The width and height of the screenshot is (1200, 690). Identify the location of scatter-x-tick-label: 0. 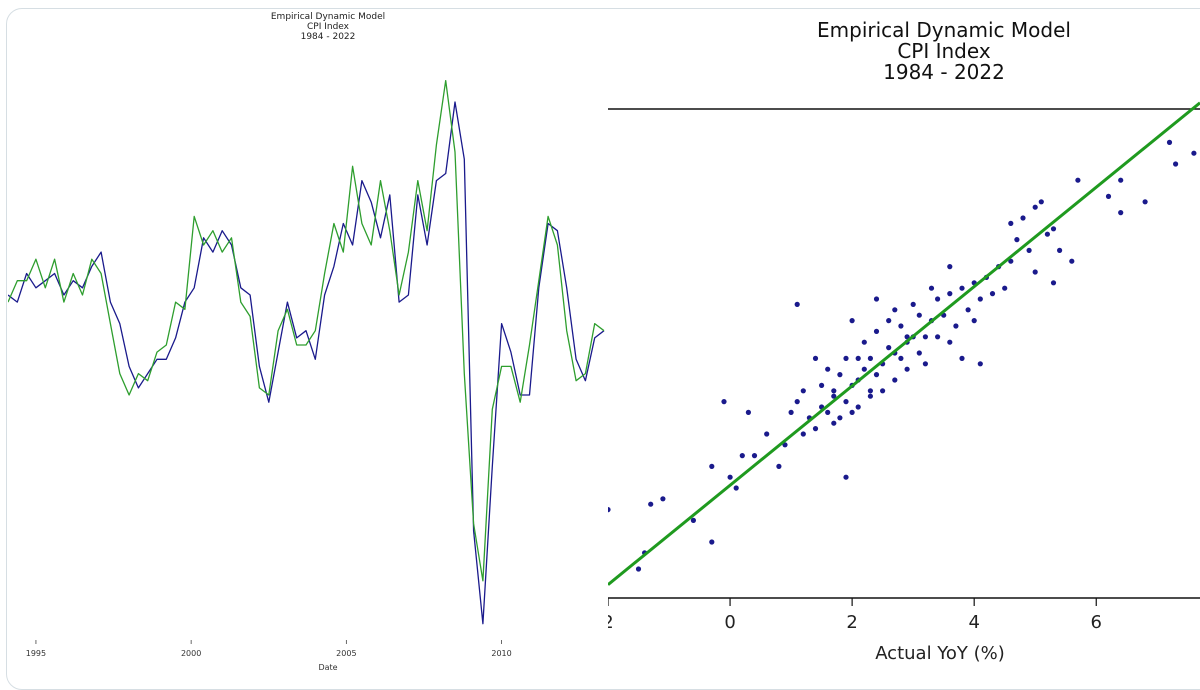
(729, 622).